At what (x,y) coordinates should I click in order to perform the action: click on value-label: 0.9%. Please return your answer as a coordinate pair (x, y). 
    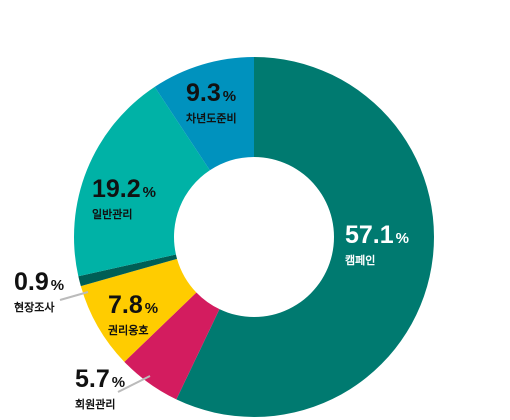
    Looking at the image, I should click on (39, 282).